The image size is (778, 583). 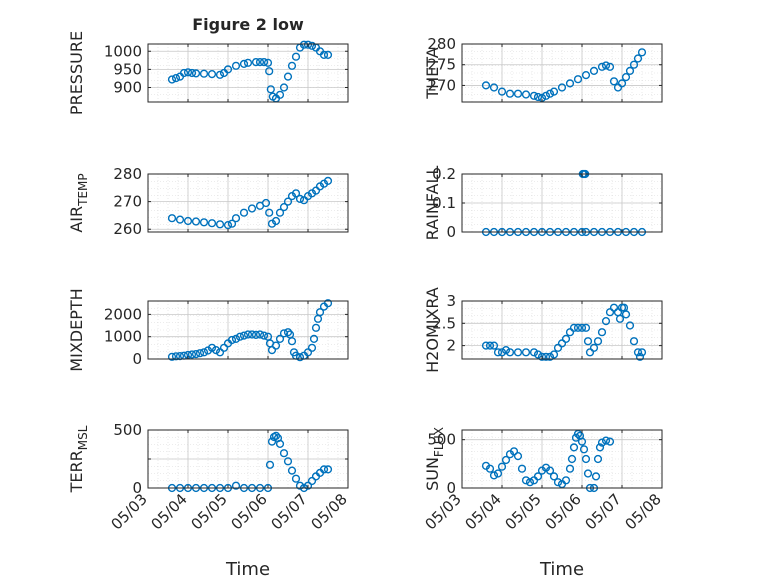 What do you see at coordinates (451, 301) in the screenshot?
I see `y-tick-label: 3` at bounding box center [451, 301].